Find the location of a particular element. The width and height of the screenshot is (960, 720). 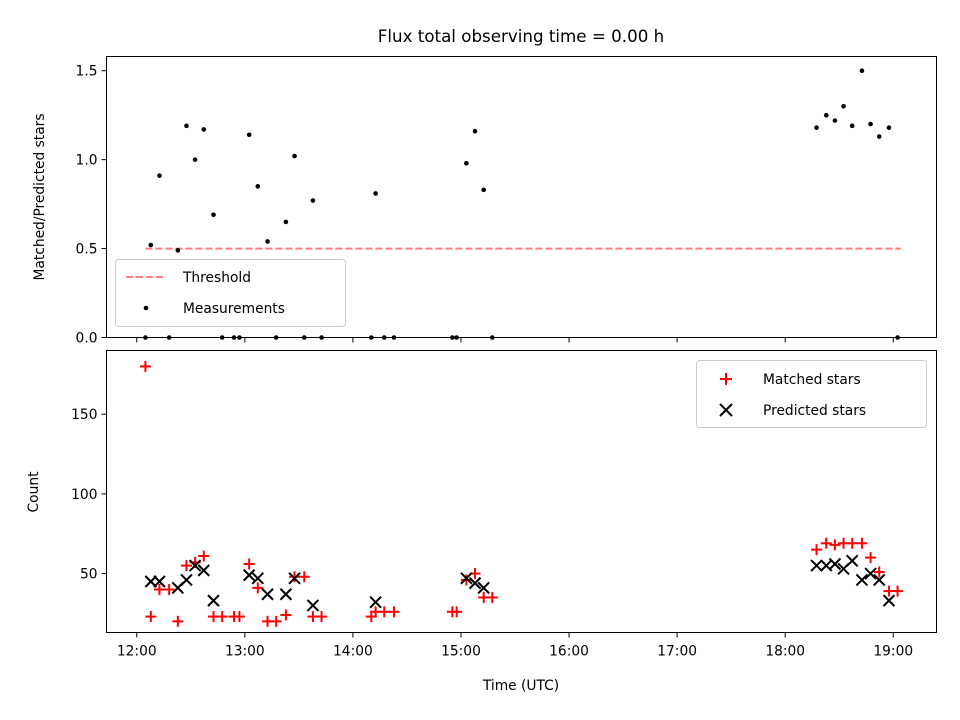

bottom-x-tick-label: 17:00 is located at coordinates (677, 652).